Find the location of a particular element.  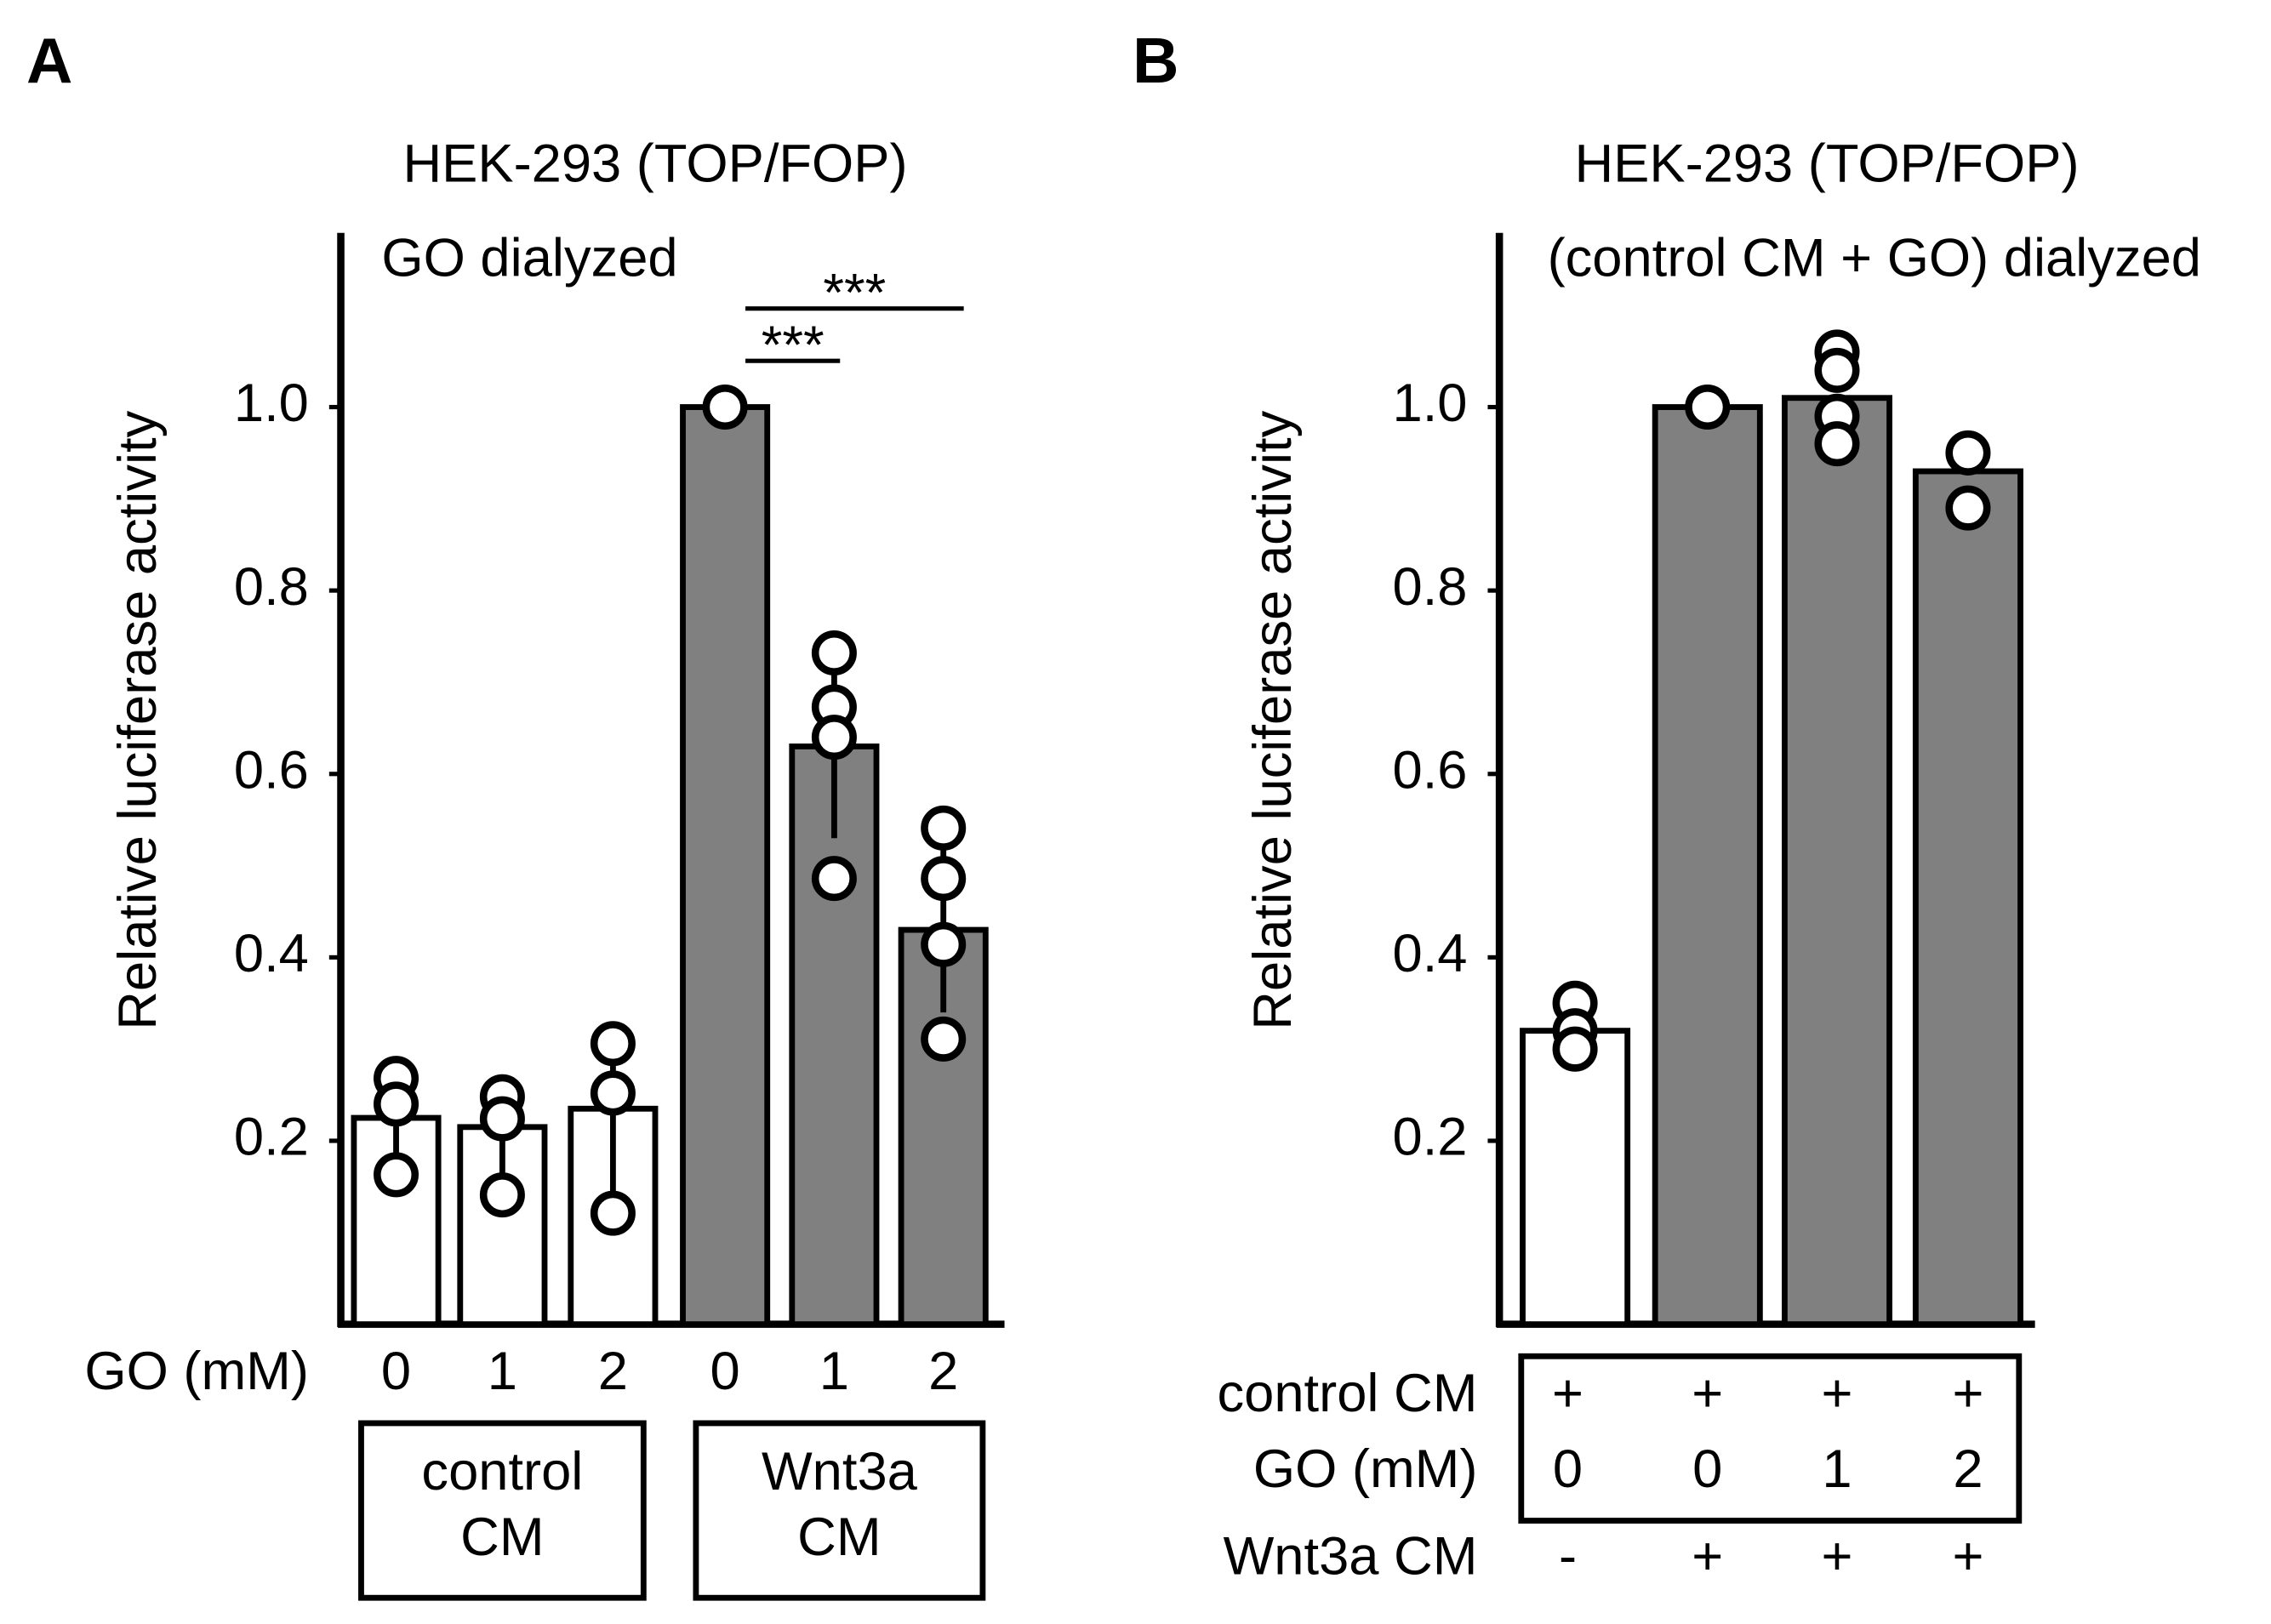

row-label: GO (mM) is located at coordinates (1365, 1469).